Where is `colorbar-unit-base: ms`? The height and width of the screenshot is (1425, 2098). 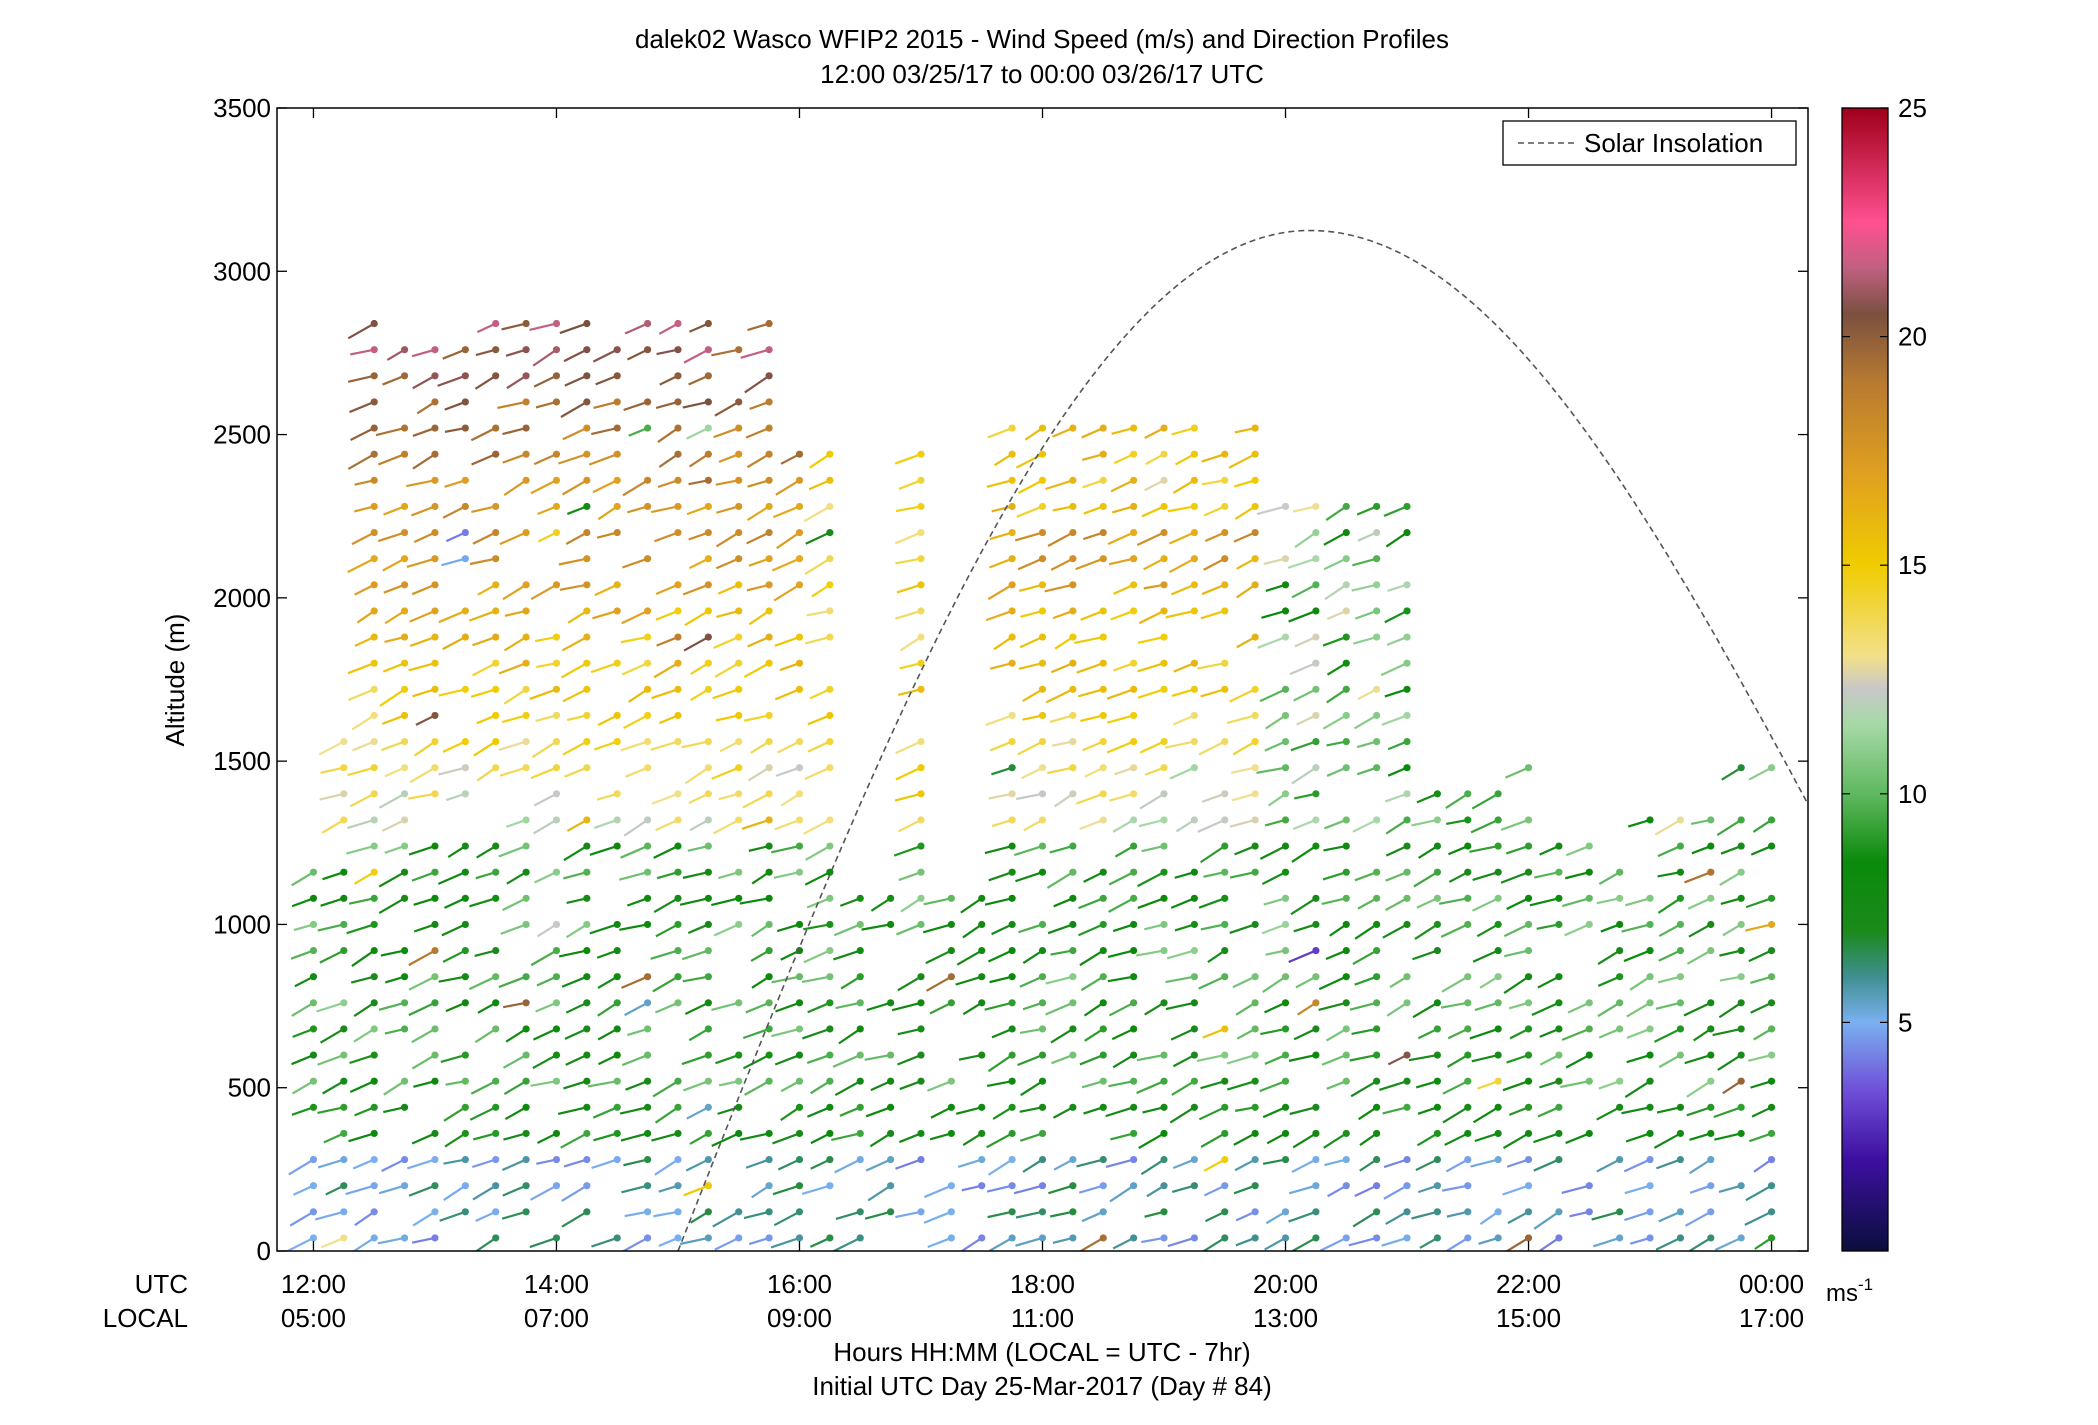
colorbar-unit-base: ms is located at coordinates (1842, 1293).